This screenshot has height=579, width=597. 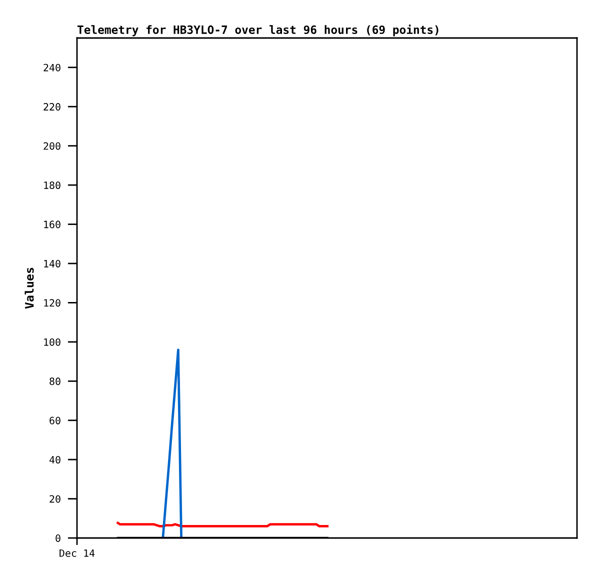 What do you see at coordinates (52, 264) in the screenshot?
I see `y-tick-label: 140` at bounding box center [52, 264].